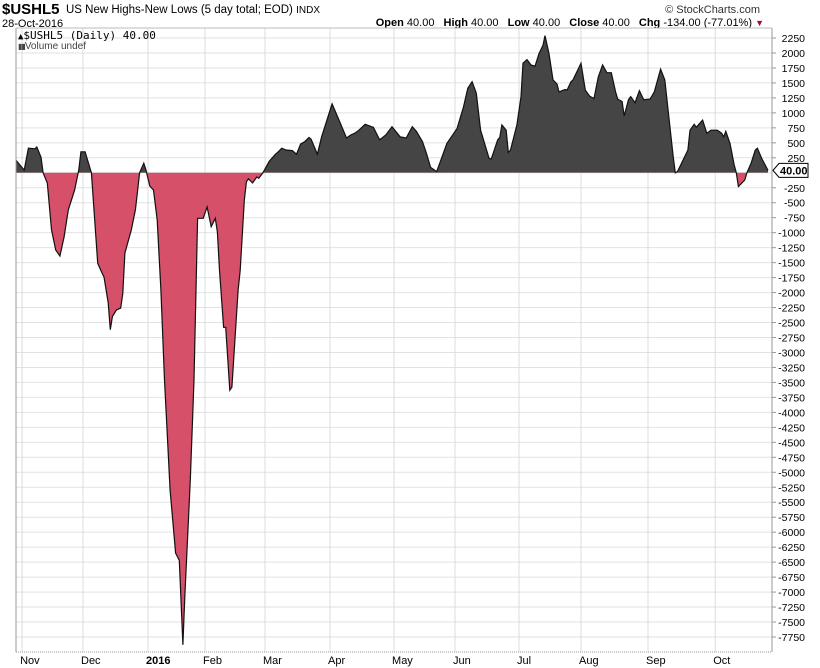  What do you see at coordinates (524, 661) in the screenshot?
I see `x-tick-label: Jul` at bounding box center [524, 661].